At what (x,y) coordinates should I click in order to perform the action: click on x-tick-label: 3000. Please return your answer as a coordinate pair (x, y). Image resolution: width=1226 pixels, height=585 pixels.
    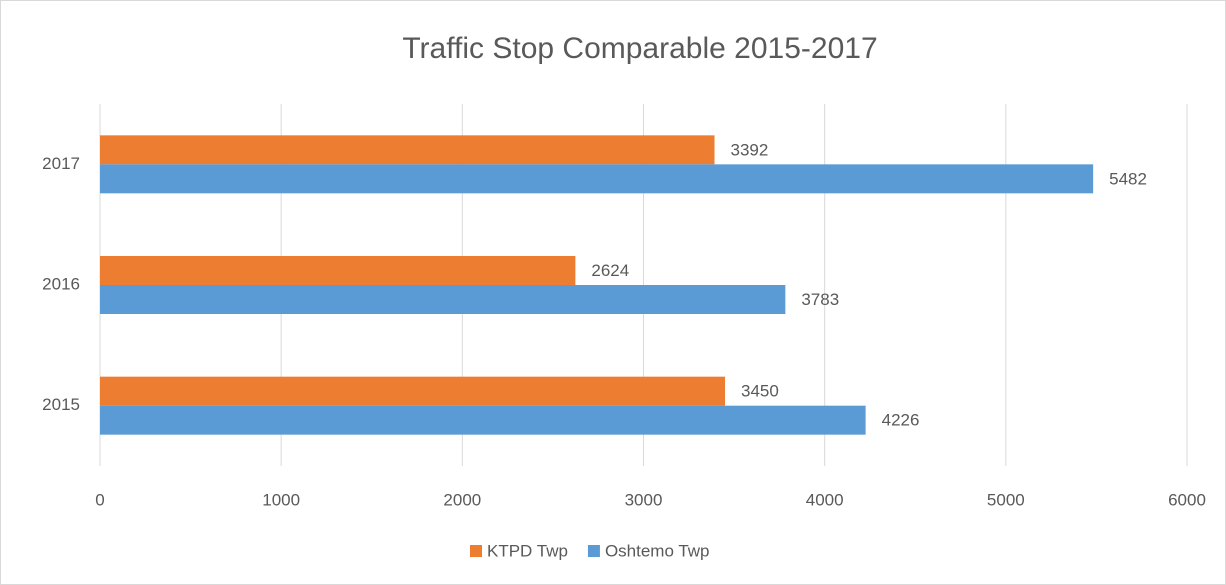
    Looking at the image, I should click on (644, 499).